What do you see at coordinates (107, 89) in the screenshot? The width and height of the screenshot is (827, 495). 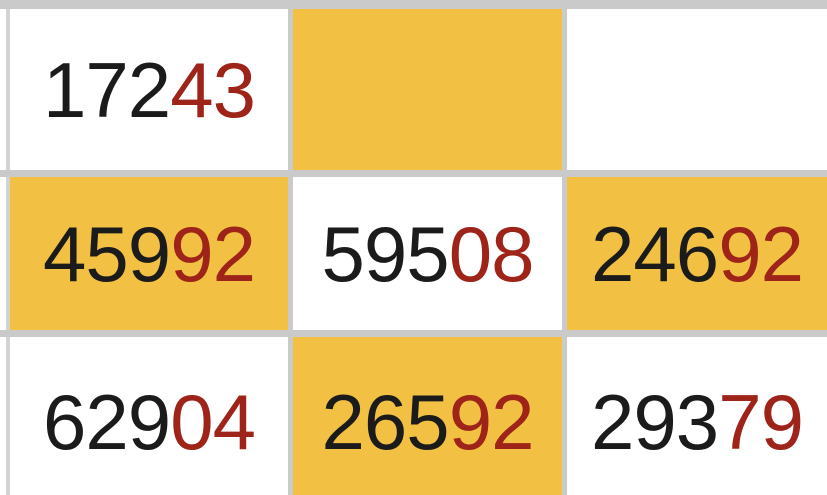 I see `digits-main: 172` at bounding box center [107, 89].